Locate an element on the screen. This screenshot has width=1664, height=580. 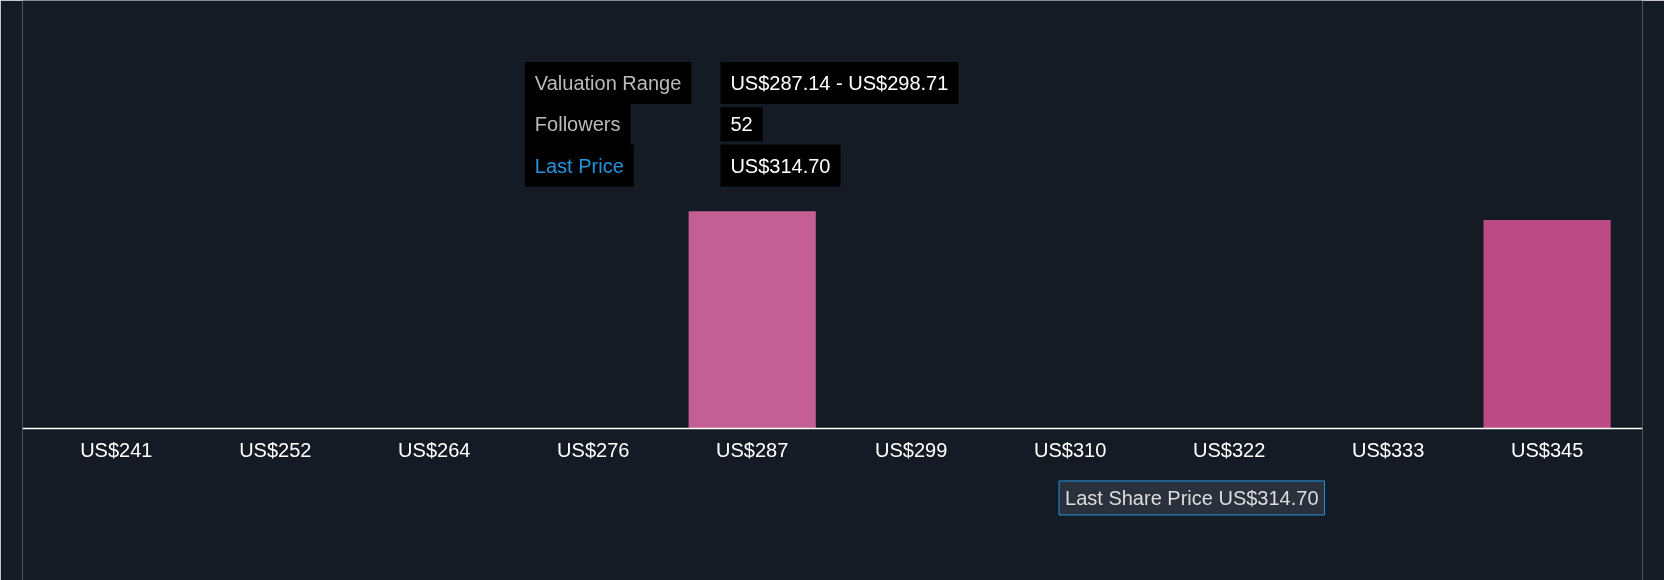
text: US$314.70 is located at coordinates (780, 165).